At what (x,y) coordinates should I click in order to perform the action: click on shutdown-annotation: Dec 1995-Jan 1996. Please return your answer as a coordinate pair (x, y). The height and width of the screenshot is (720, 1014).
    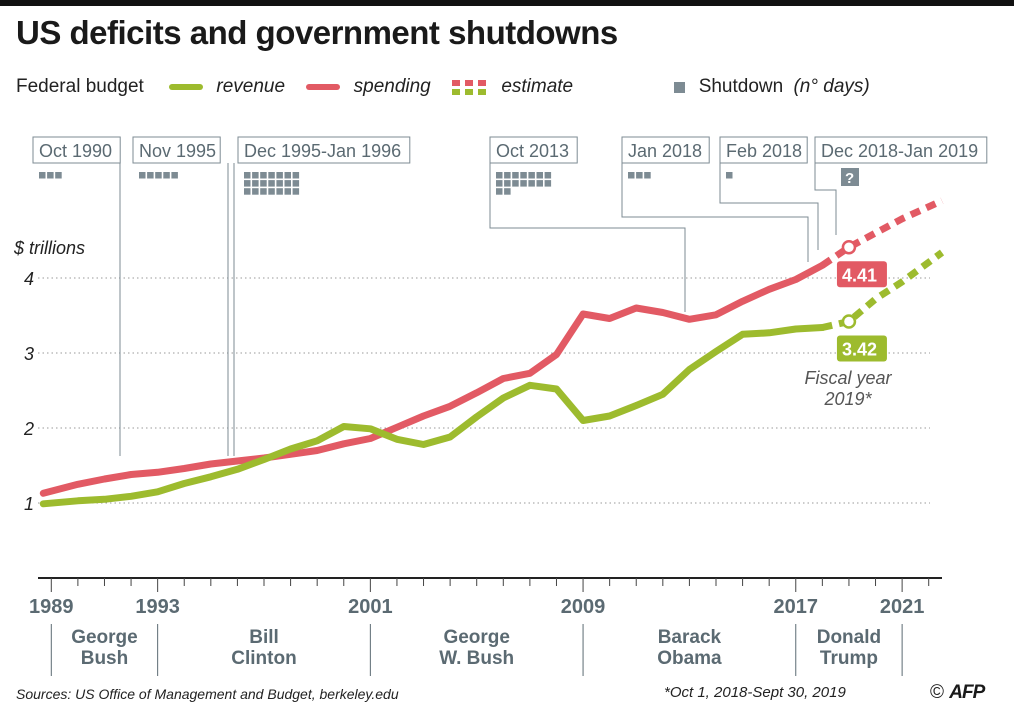
    Looking at the image, I should click on (322, 296).